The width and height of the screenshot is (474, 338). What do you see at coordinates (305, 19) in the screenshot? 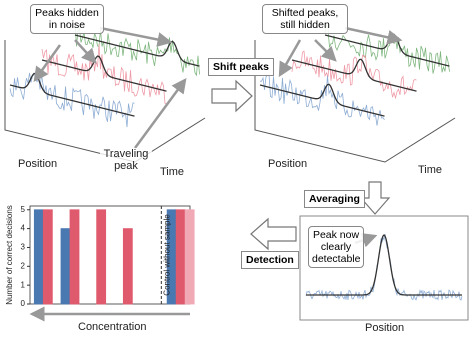
I see `annotation: Shifted peaks, still hidden` at bounding box center [305, 19].